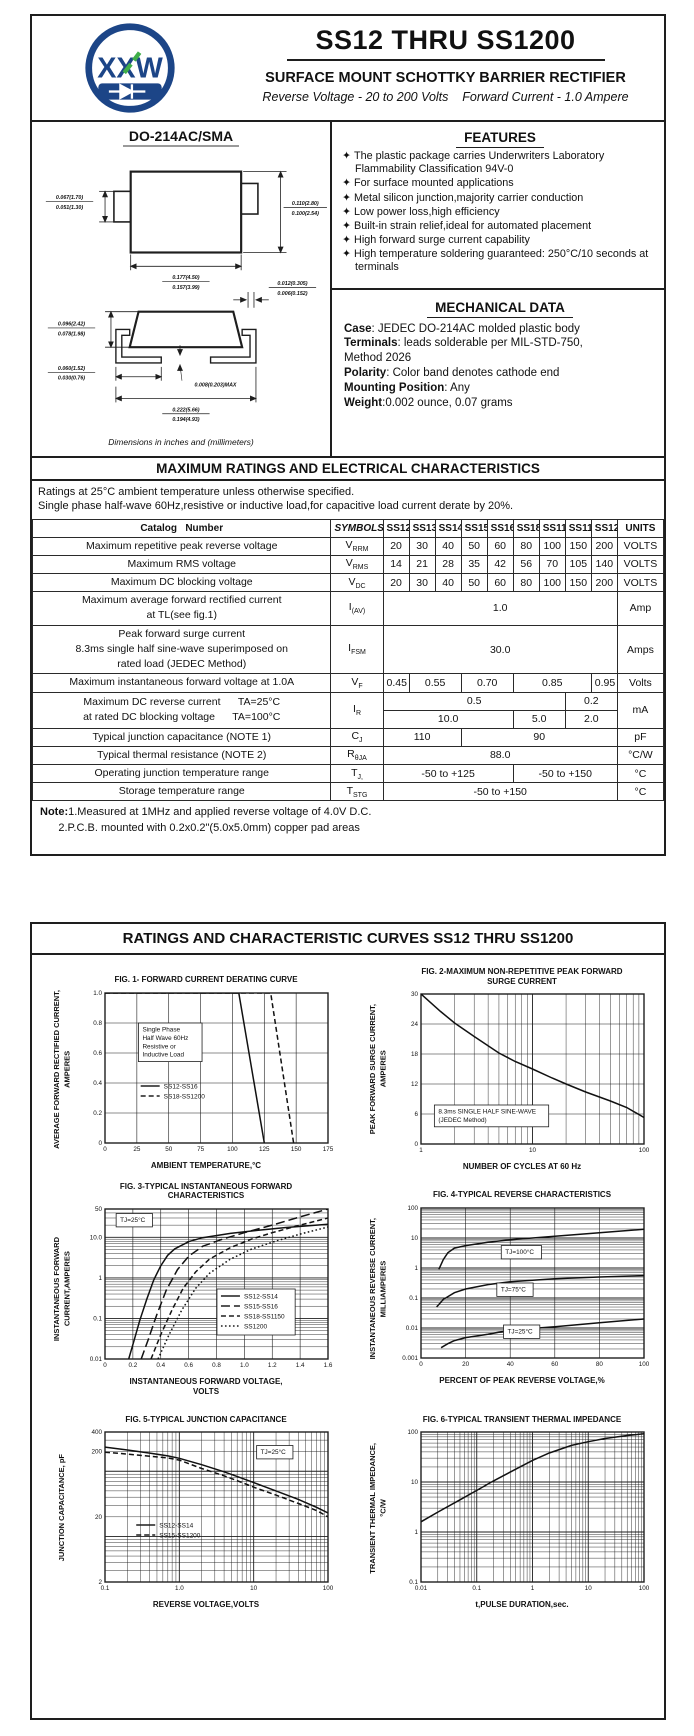 The width and height of the screenshot is (694, 1736). I want to click on row-label: Maximum repetitive peak reverse voltage, so click(181, 546).